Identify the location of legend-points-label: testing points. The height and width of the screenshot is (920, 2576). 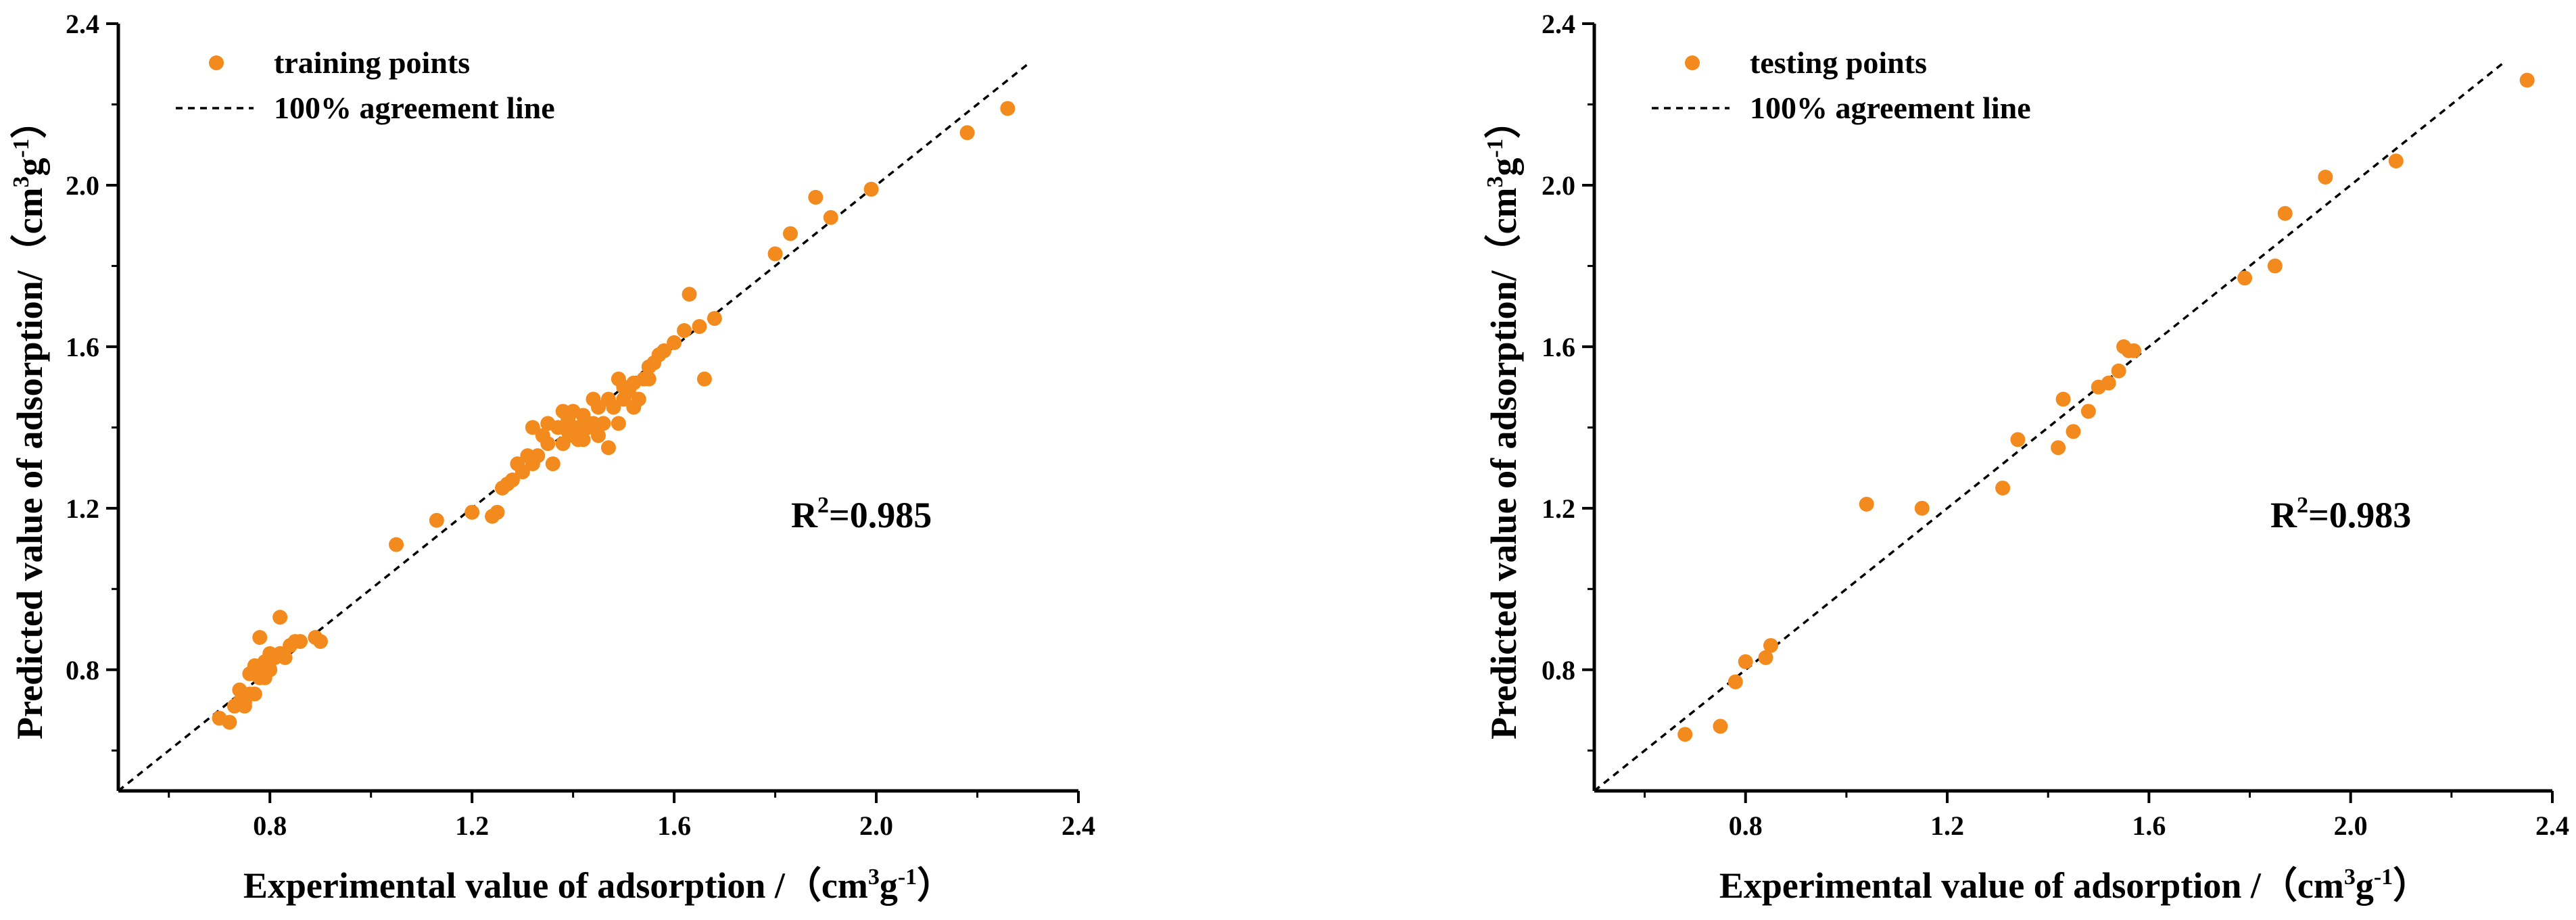
(1838, 62).